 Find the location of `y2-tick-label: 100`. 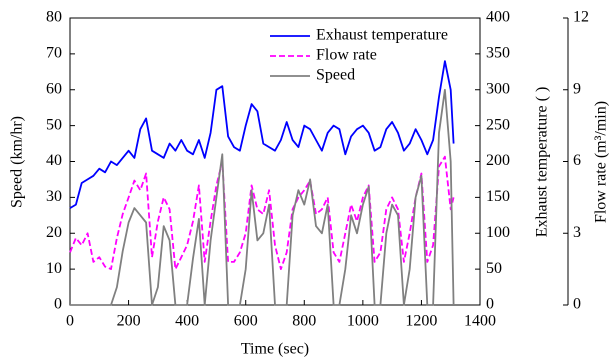

y2-tick-label: 100 is located at coordinates (498, 232).